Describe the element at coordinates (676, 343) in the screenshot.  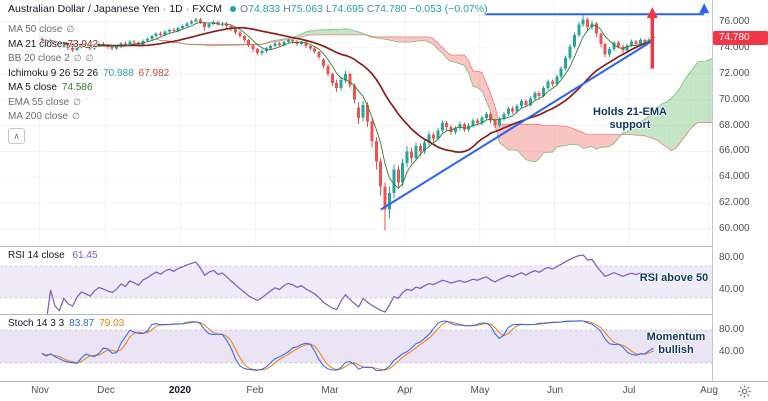
I see `annotation-momentum-bullish: Momentum bullish` at that location.